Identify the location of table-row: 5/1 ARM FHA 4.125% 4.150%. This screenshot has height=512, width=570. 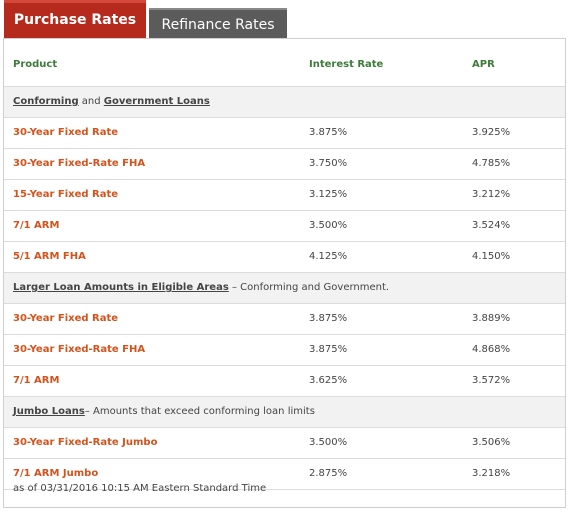
(284, 256).